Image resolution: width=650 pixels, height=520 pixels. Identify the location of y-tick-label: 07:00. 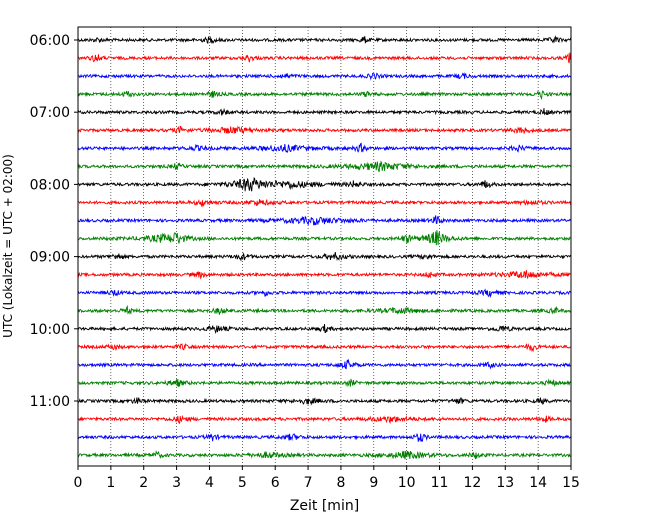
(50, 113).